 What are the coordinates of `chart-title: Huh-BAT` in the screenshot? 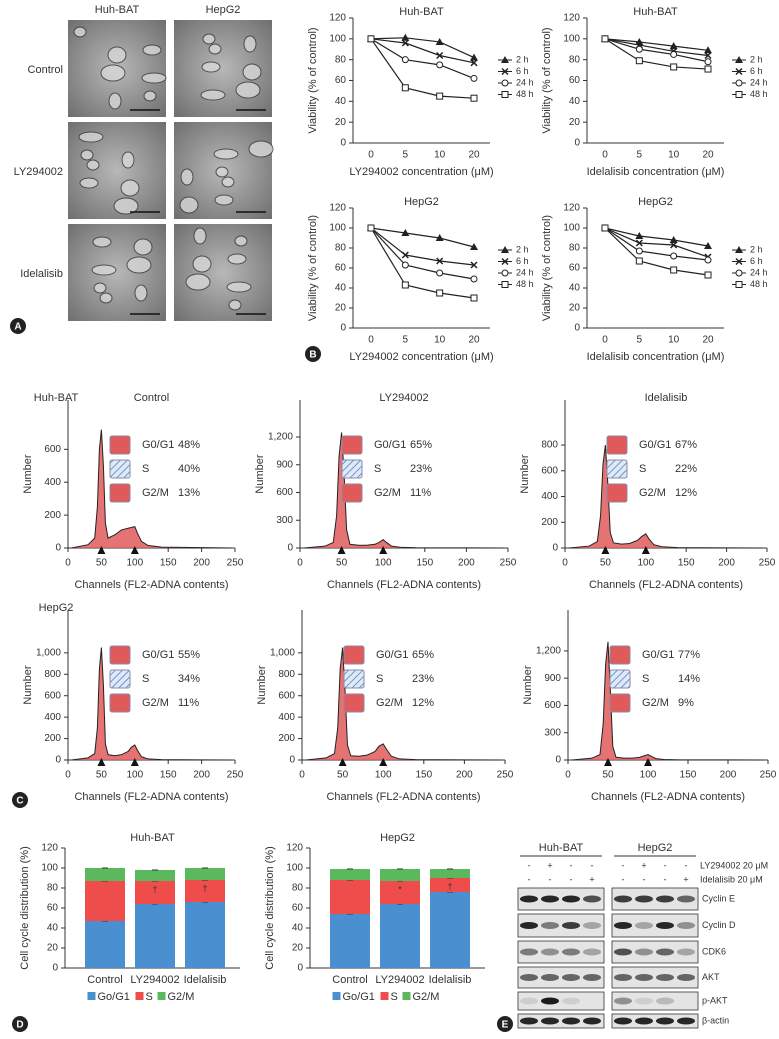 It's located at (655, 12).